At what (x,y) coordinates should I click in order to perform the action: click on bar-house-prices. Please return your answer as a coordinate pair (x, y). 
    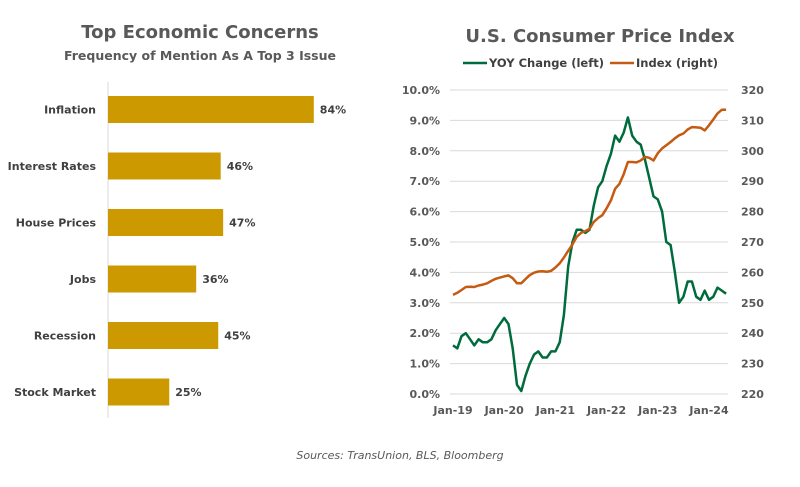
    Looking at the image, I should click on (166, 222).